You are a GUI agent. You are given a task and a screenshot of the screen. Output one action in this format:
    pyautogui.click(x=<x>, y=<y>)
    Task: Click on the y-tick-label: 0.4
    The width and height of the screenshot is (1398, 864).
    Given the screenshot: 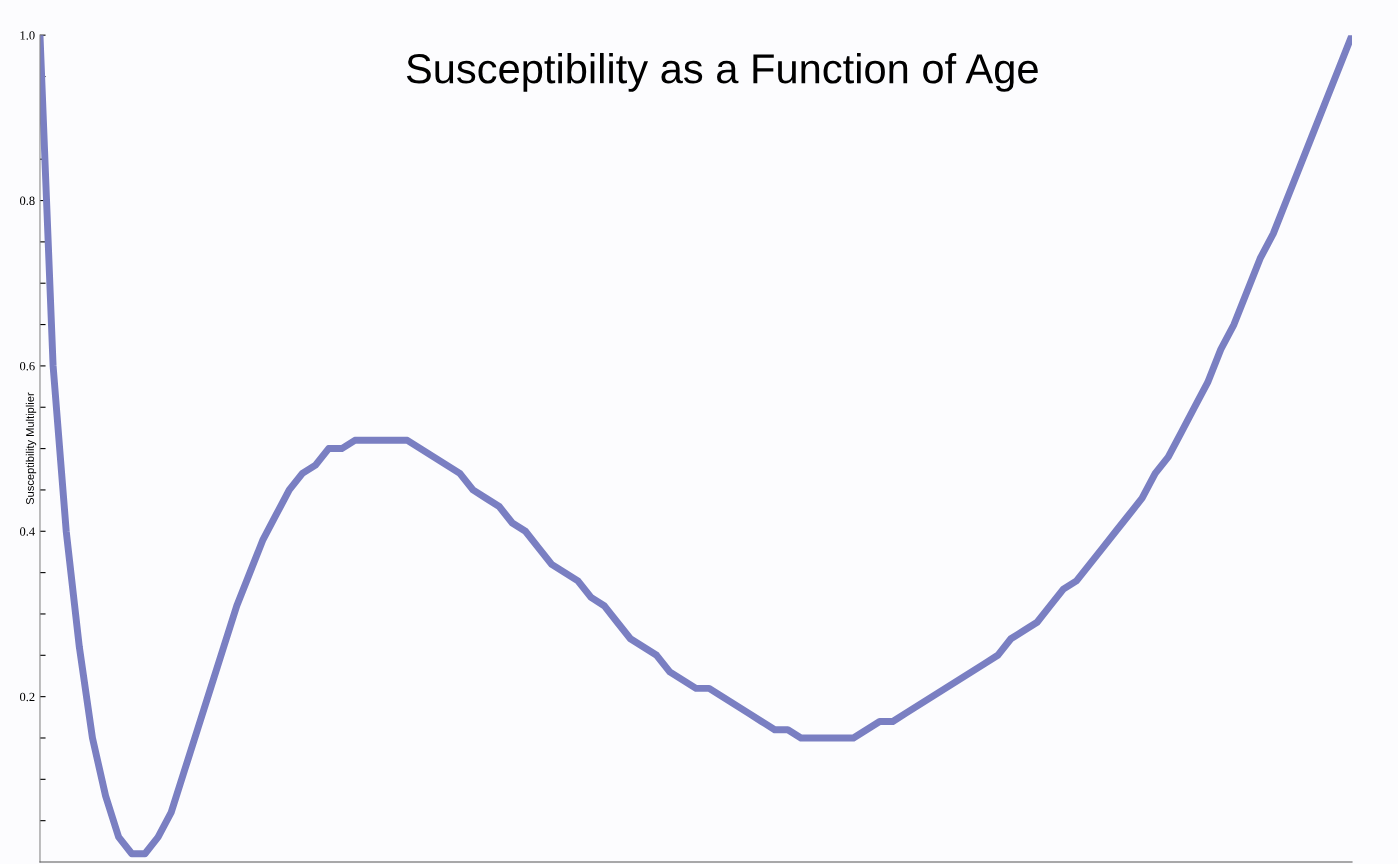 What is the action you would take?
    pyautogui.click(x=27, y=531)
    